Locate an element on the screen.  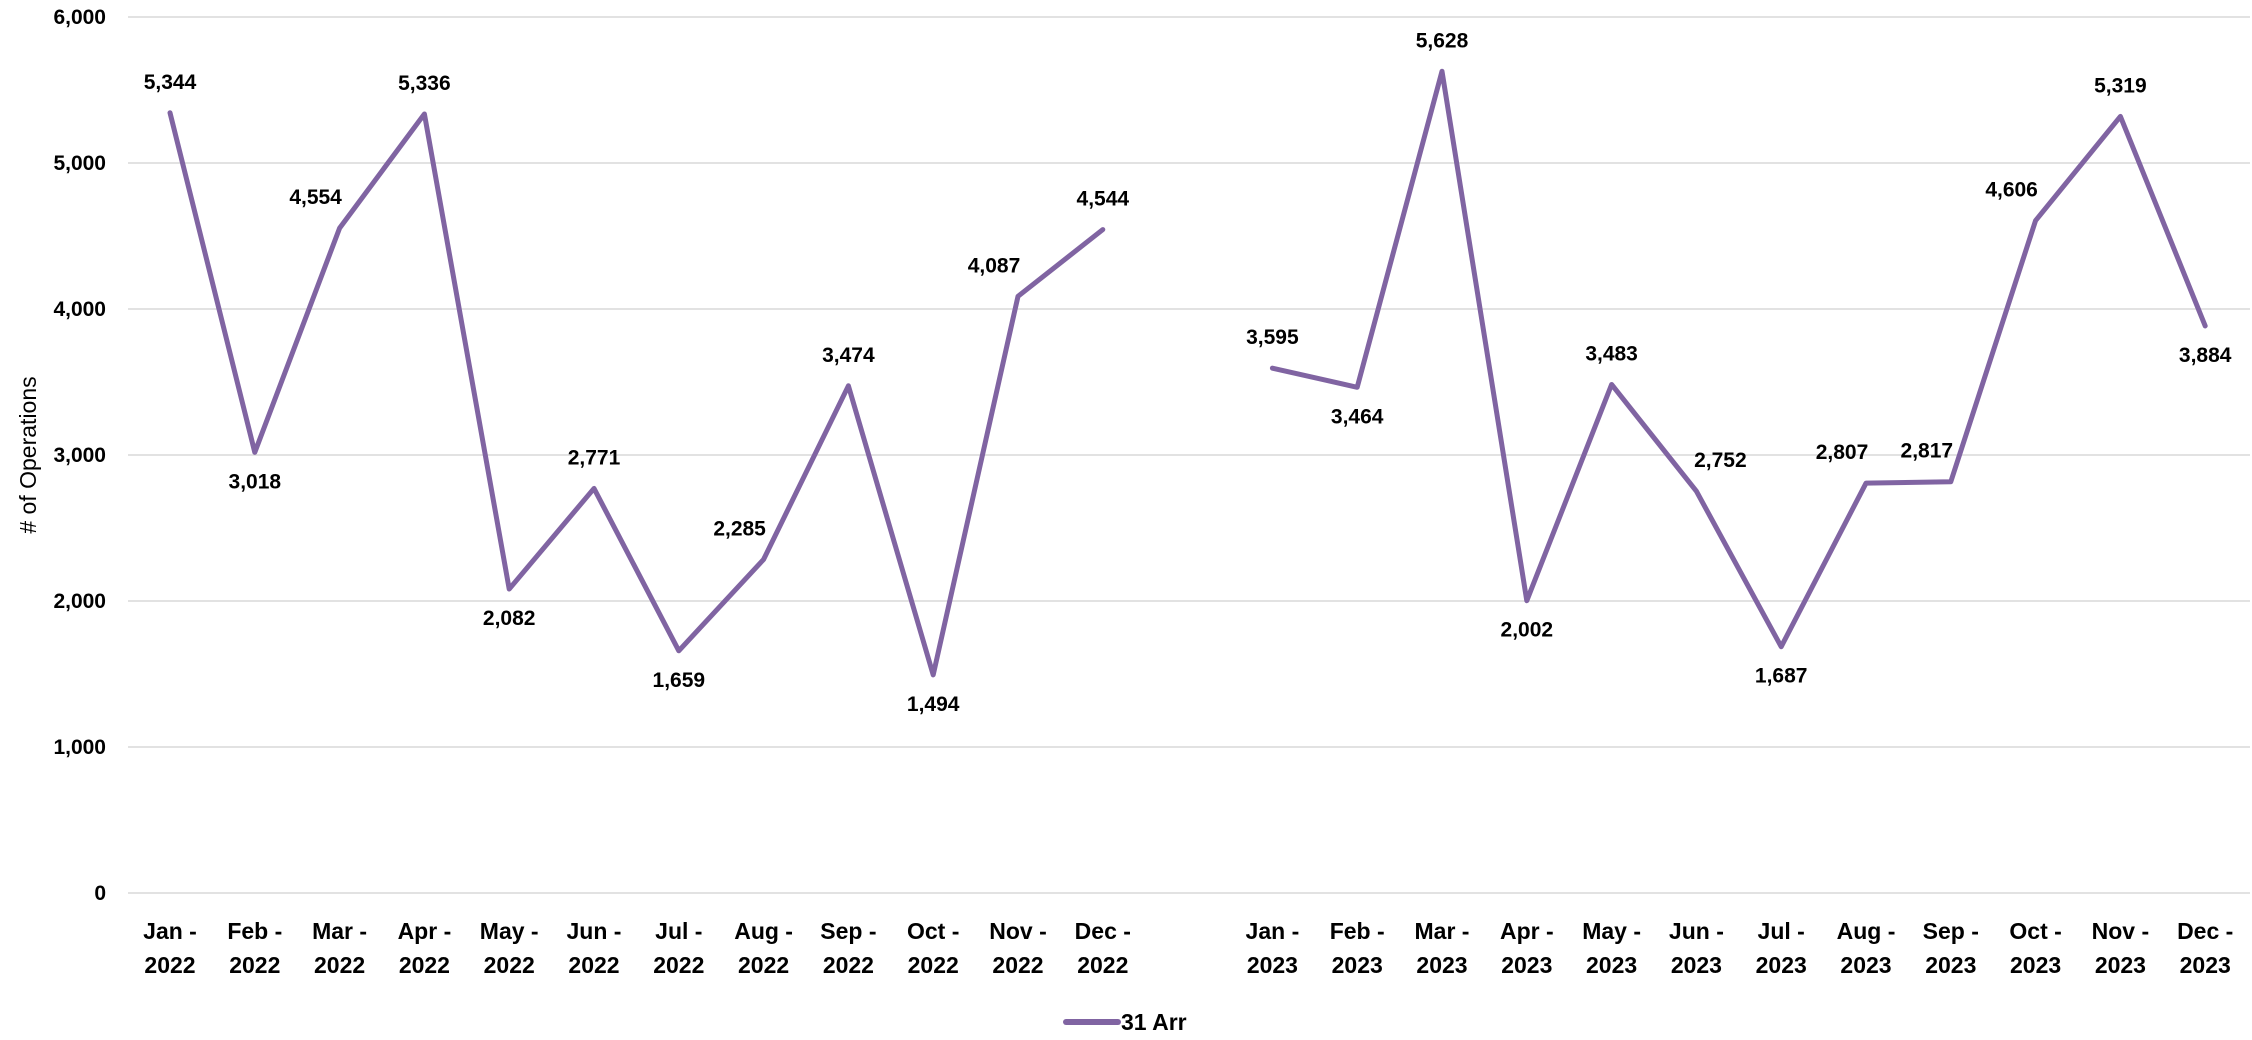
data-label: 4,087 is located at coordinates (994, 265).